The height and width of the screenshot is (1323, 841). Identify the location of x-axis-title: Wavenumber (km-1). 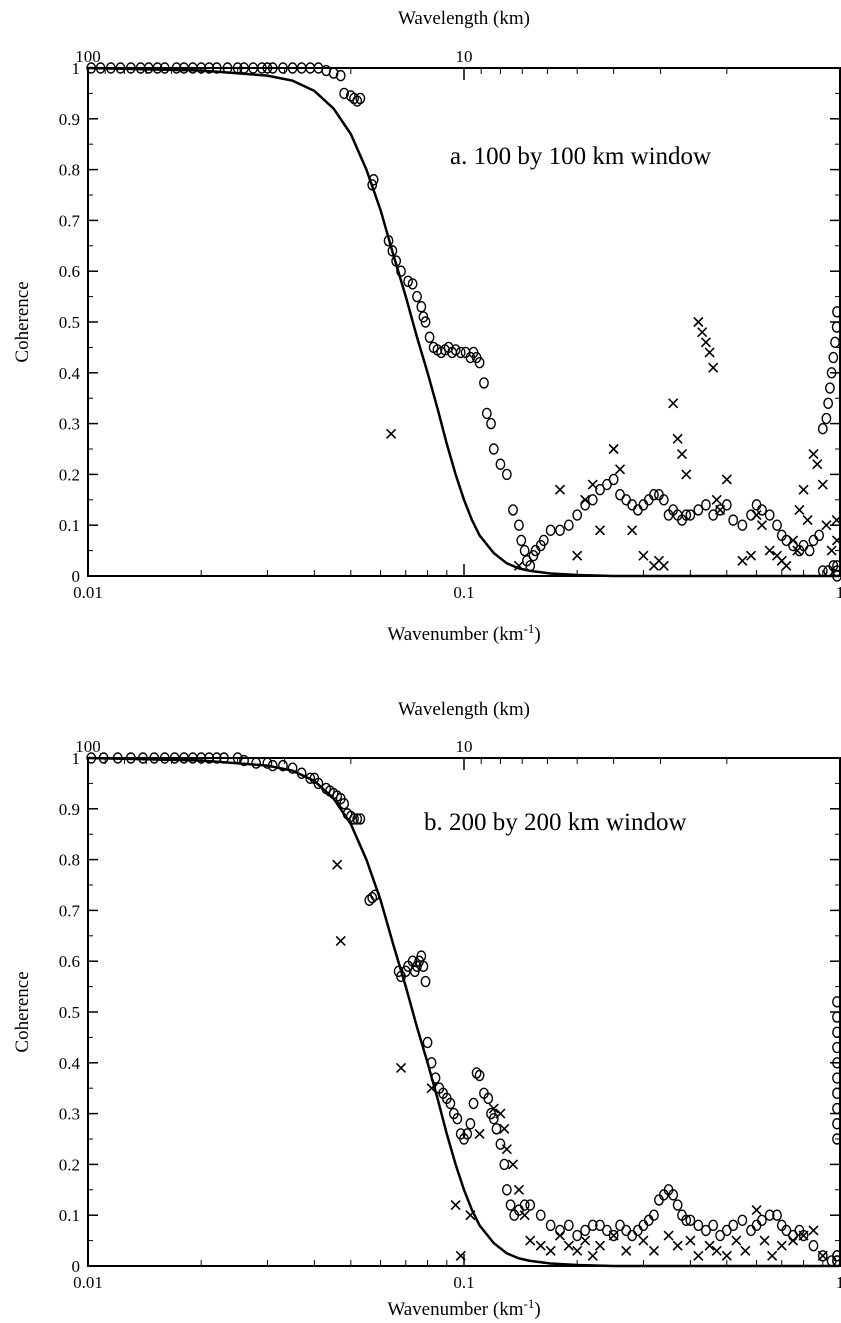
(463, 1308).